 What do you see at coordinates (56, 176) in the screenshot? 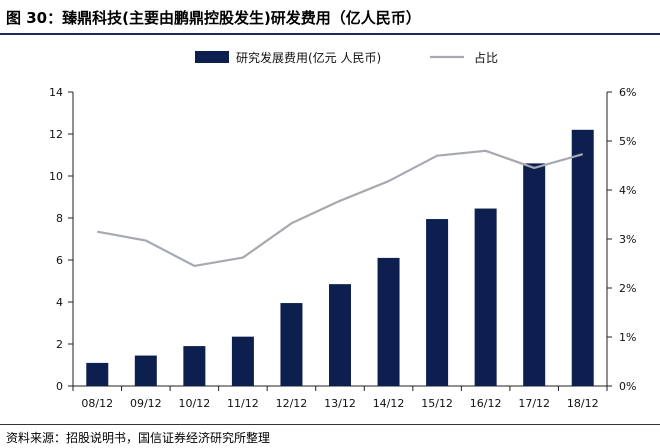
I see `y-left-tick-label: 10` at bounding box center [56, 176].